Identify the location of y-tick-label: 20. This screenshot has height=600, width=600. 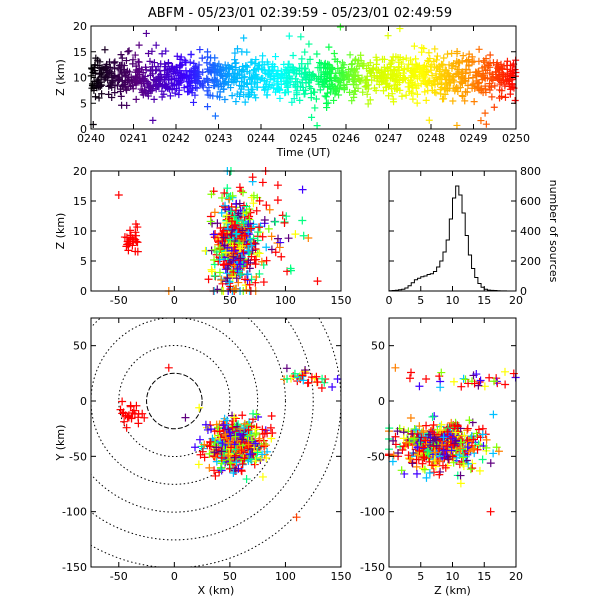
(80, 171).